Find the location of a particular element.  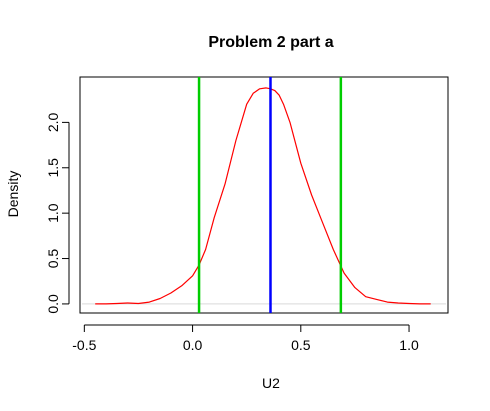

x-tick-label: 1.0 is located at coordinates (409, 345).